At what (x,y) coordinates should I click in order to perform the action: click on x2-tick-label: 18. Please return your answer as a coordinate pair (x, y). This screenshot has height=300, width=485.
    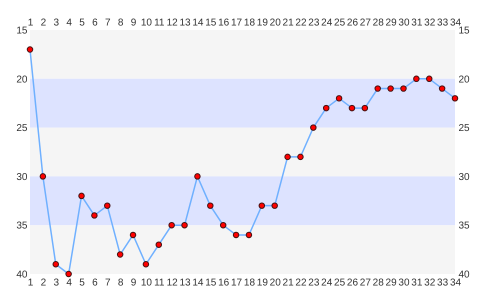
    Looking at the image, I should click on (250, 23).